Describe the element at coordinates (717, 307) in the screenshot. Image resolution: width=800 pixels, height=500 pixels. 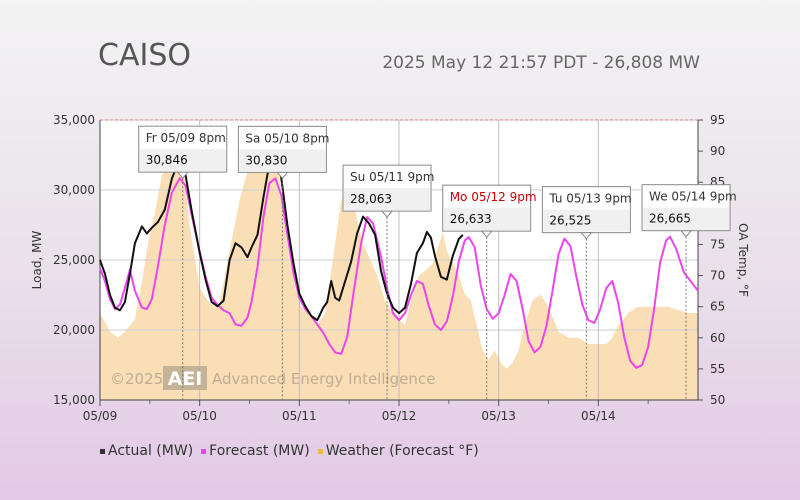
I see `y2-tick-label: 65` at that location.